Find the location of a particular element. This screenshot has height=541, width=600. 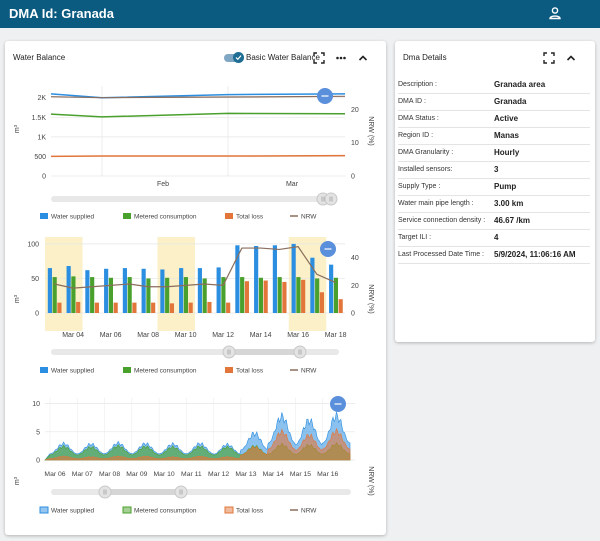

detail-label: Region ID : is located at coordinates (416, 135).